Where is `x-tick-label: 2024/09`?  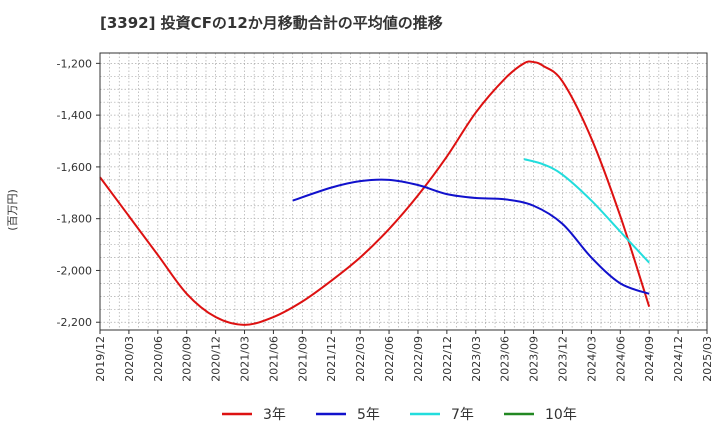
x-tick-label: 2024/09 is located at coordinates (649, 359).